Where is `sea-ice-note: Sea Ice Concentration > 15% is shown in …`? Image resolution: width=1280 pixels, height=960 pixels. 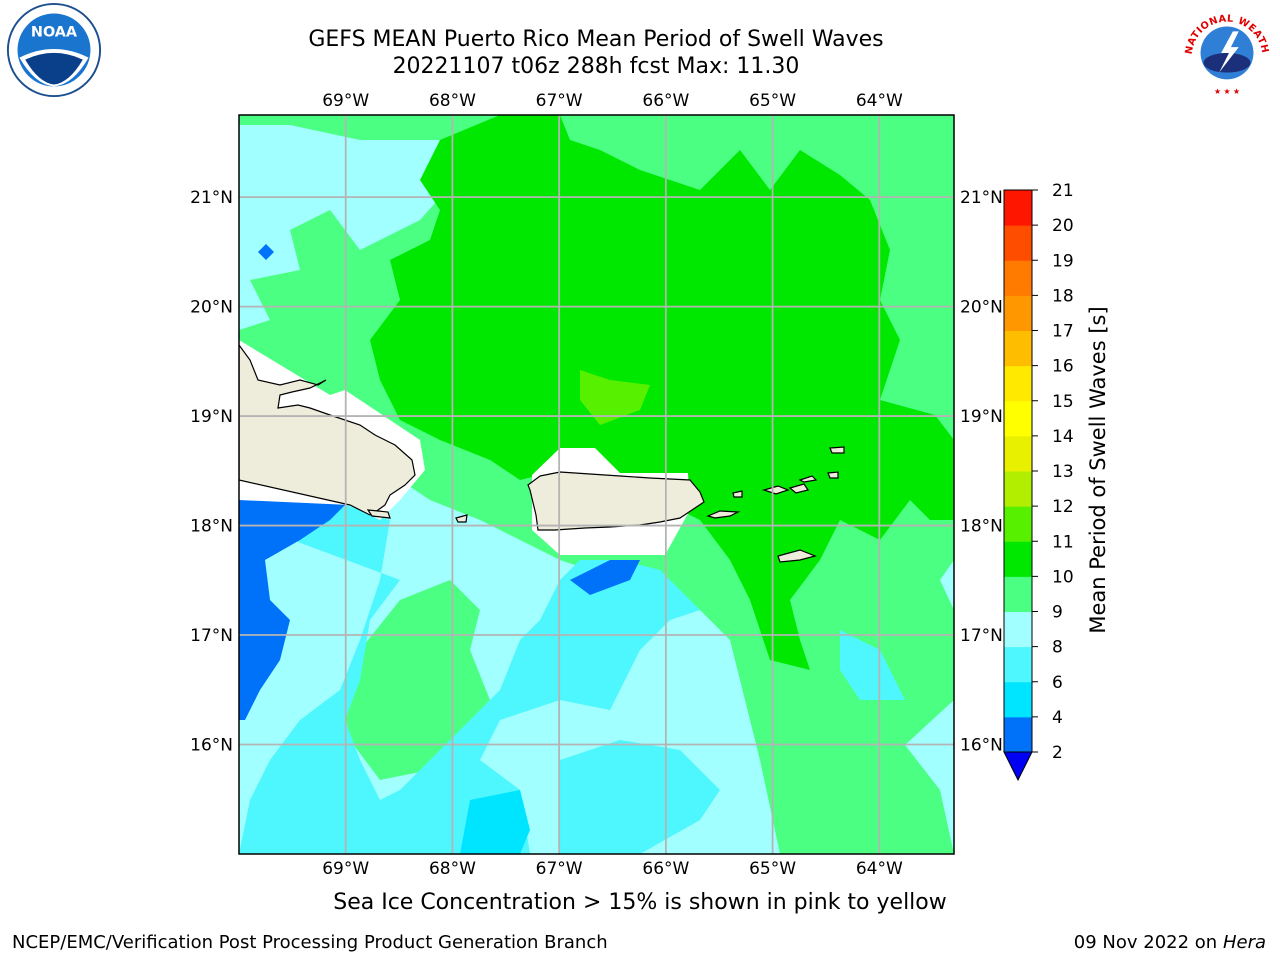
sea-ice-note: Sea Ice Concentration > 15% is shown in … is located at coordinates (640, 902).